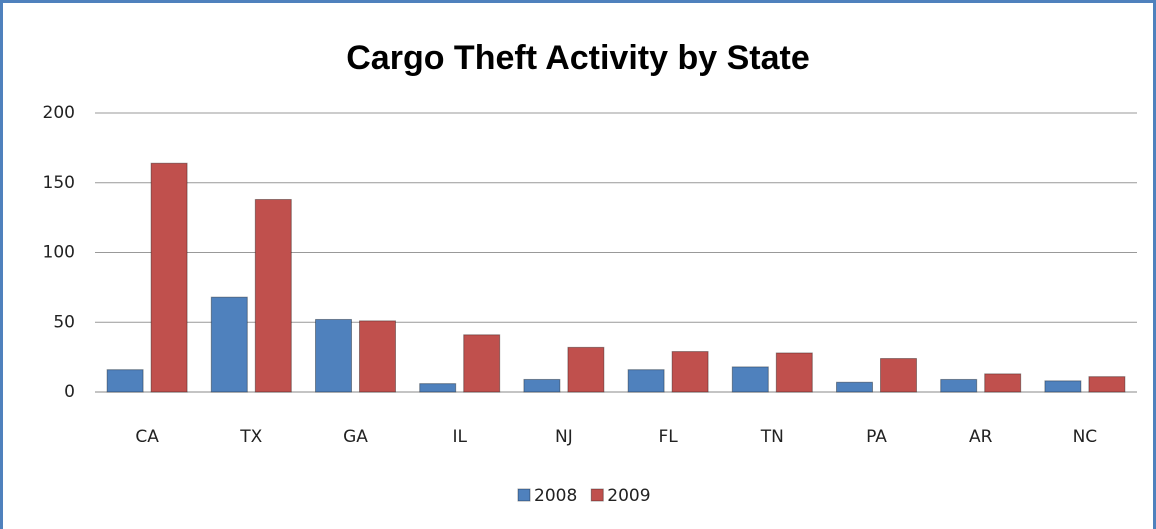 This screenshot has height=529, width=1156. I want to click on legend-label: 2009, so click(628, 496).